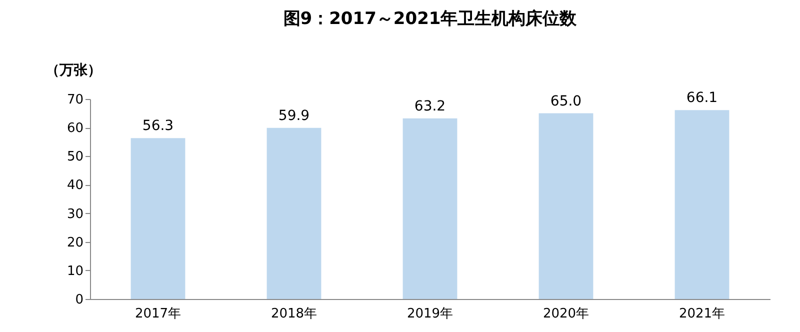 This screenshot has width=800, height=332. Describe the element at coordinates (294, 314) in the screenshot. I see `x-tick-label: 2018年` at that location.